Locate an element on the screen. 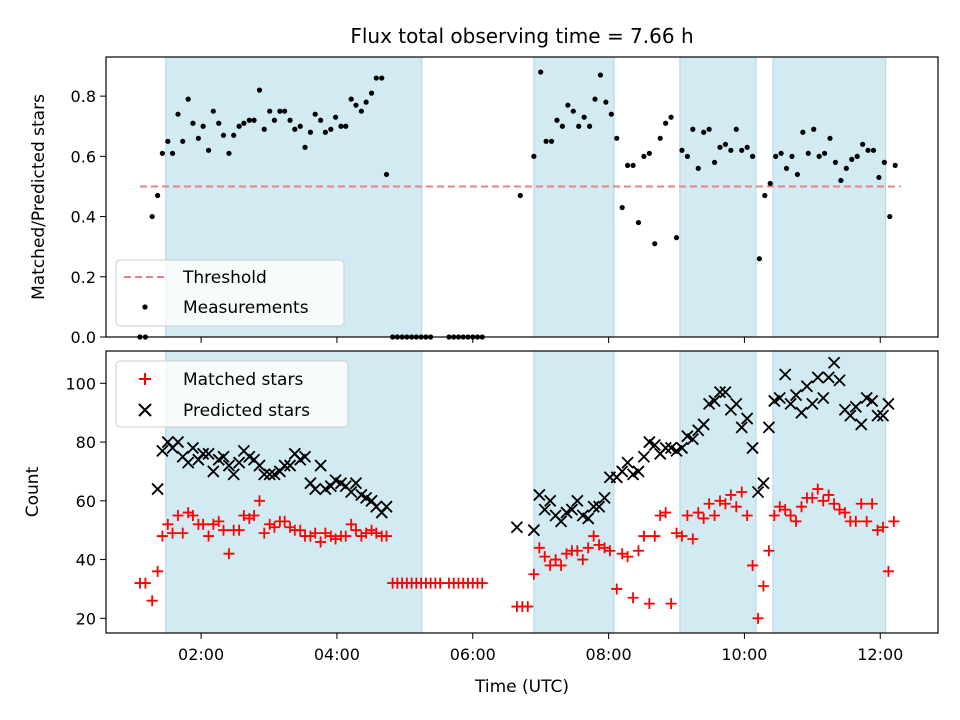 Image resolution: width=960 pixels, height=720 pixels. bottom-y-tick-label: 20 is located at coordinates (86, 618).